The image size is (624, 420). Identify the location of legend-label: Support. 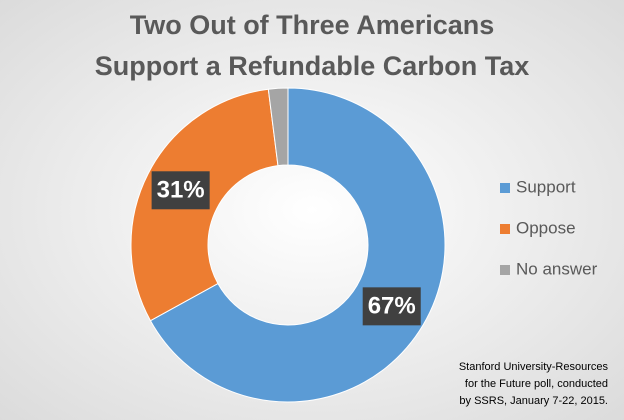
(546, 186).